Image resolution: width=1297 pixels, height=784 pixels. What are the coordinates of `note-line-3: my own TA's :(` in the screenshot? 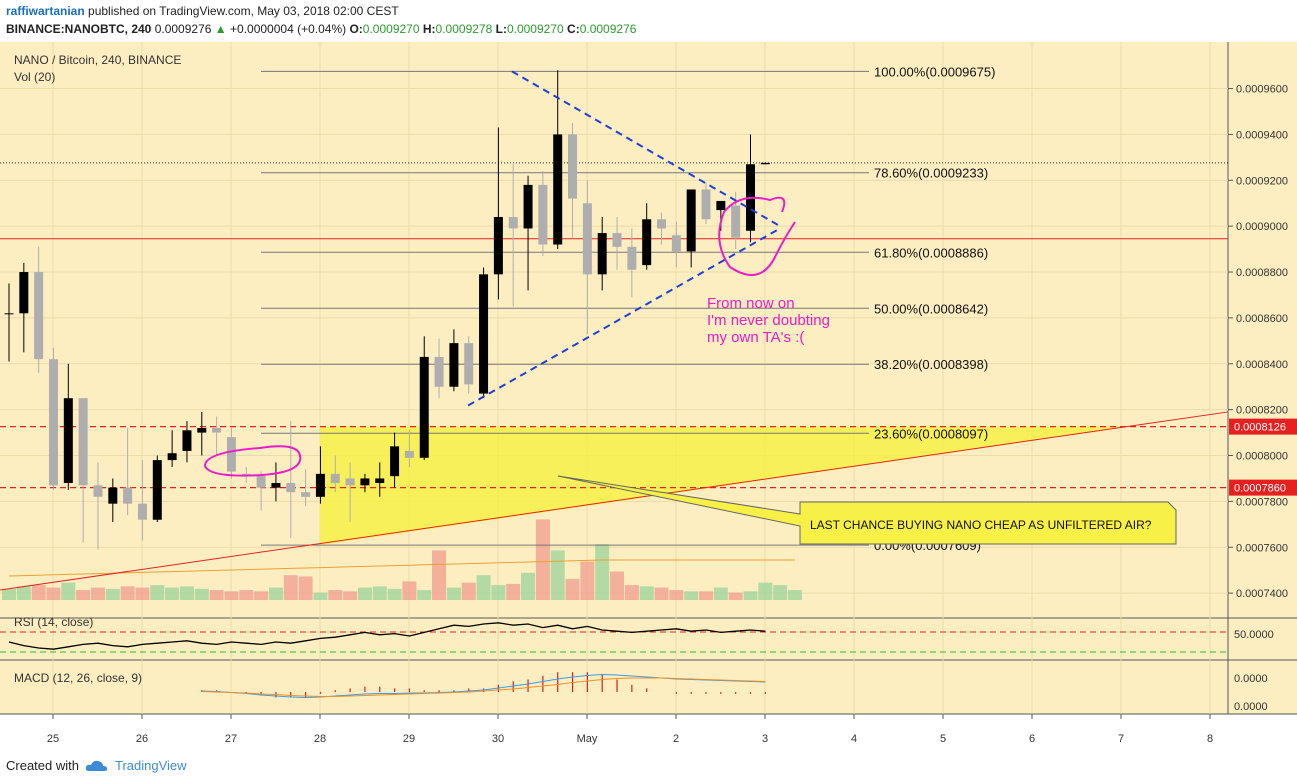 It's located at (755, 337).